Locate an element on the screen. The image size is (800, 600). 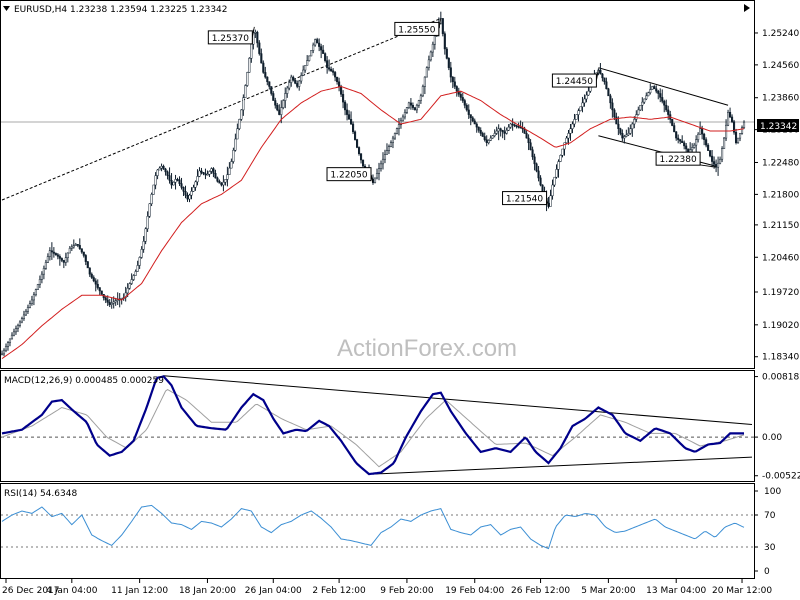
scroll-arrow-icon is located at coordinates (747, 8).